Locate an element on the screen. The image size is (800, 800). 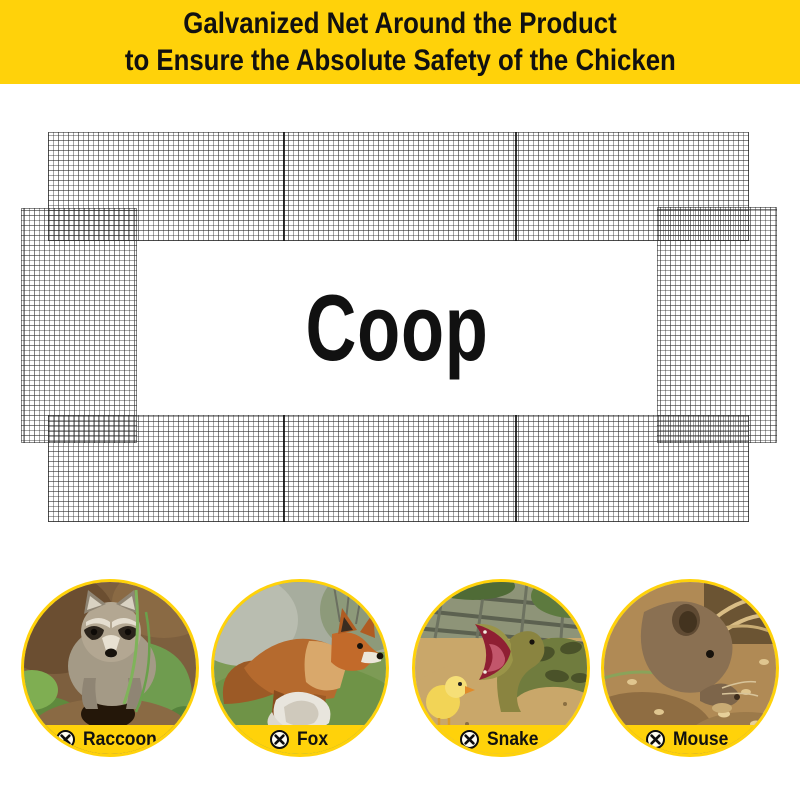
coop-label: Coop is located at coordinates (397, 327).